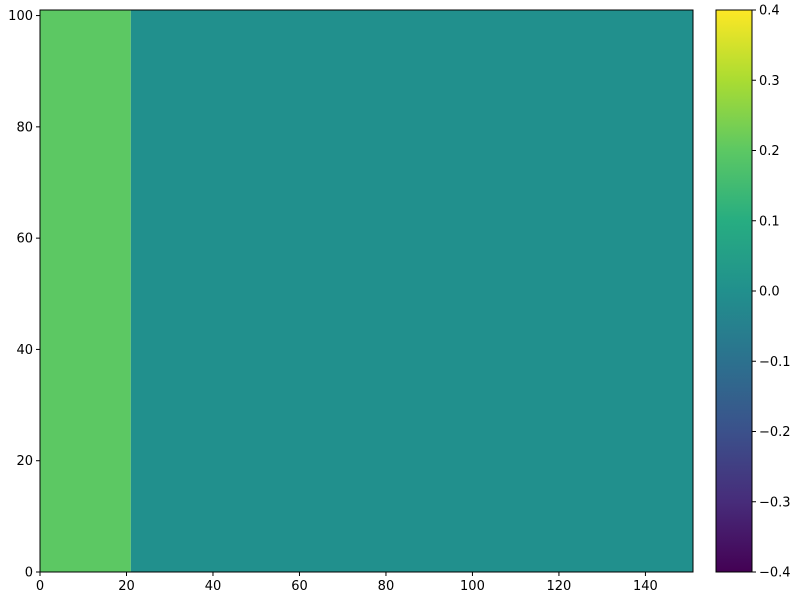 This screenshot has height=600, width=800. What do you see at coordinates (734, 291) in the screenshot?
I see `colorbar` at bounding box center [734, 291].